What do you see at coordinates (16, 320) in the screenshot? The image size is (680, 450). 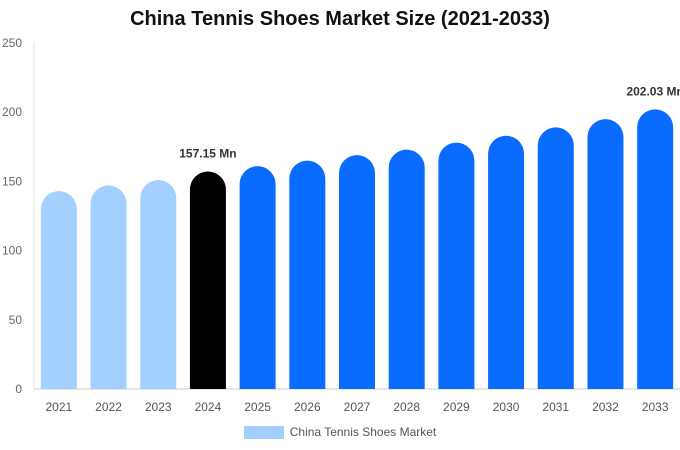 I see `y-tick-label: 50` at bounding box center [16, 320].